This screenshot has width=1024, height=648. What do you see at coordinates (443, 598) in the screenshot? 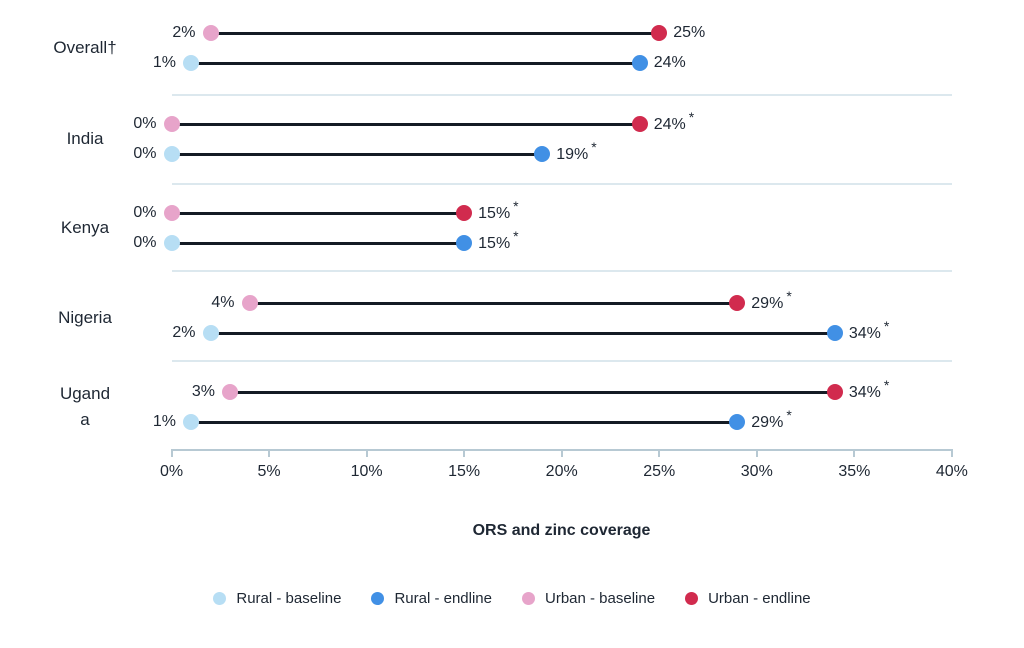
I see `legend-label: Rural - endline` at bounding box center [443, 598].